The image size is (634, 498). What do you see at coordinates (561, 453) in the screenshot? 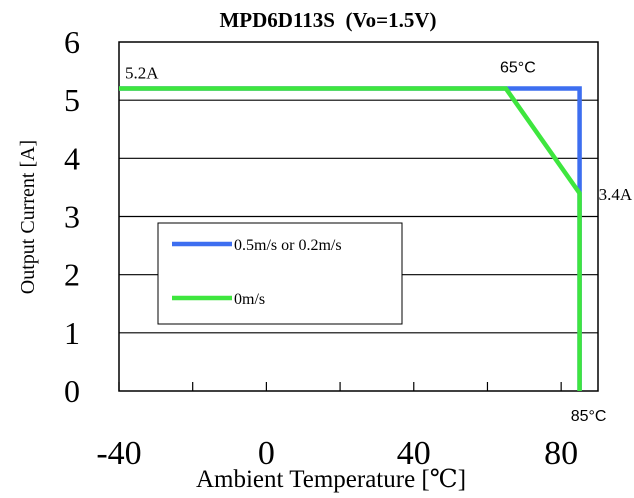
I see `x-tick-label: 80` at bounding box center [561, 453].